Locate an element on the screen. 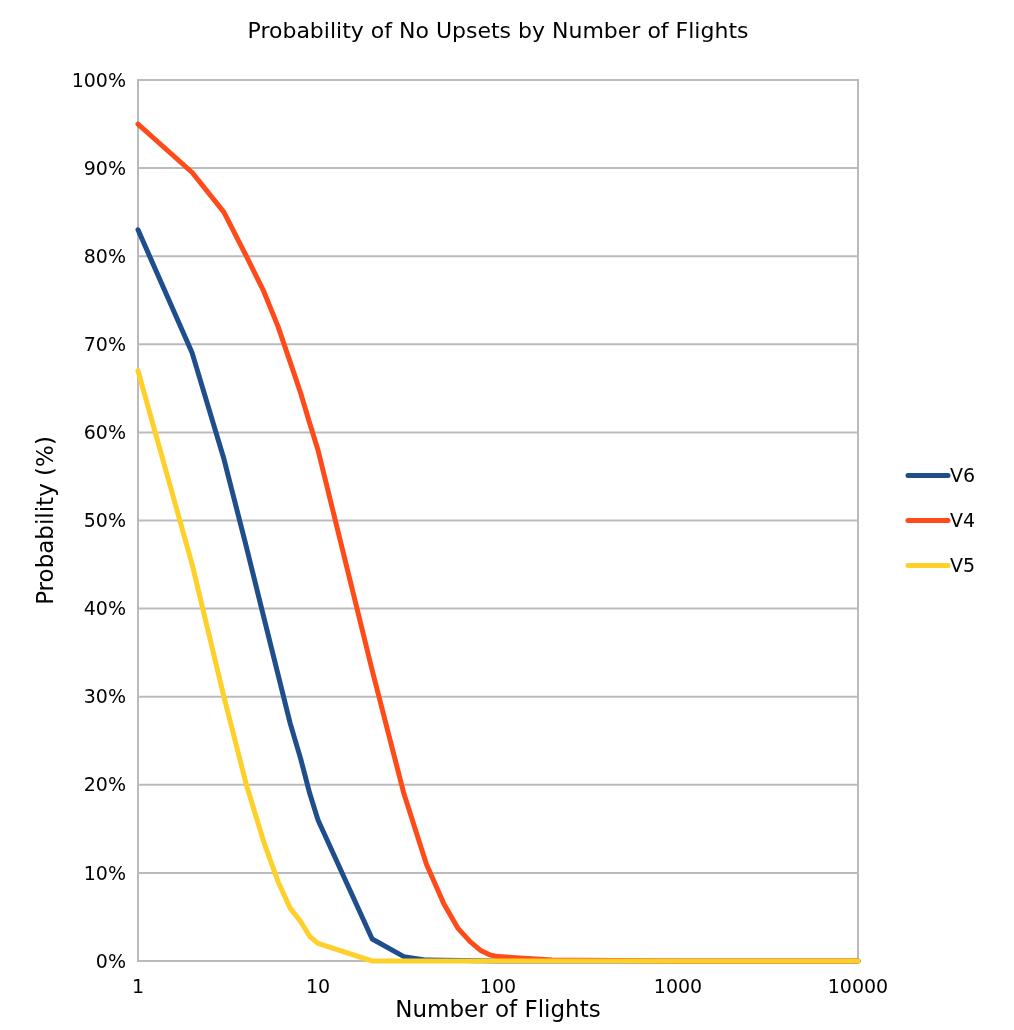 The height and width of the screenshot is (1030, 1014). chart-title: Probability of No Upsets by Number of Flights is located at coordinates (498, 30).